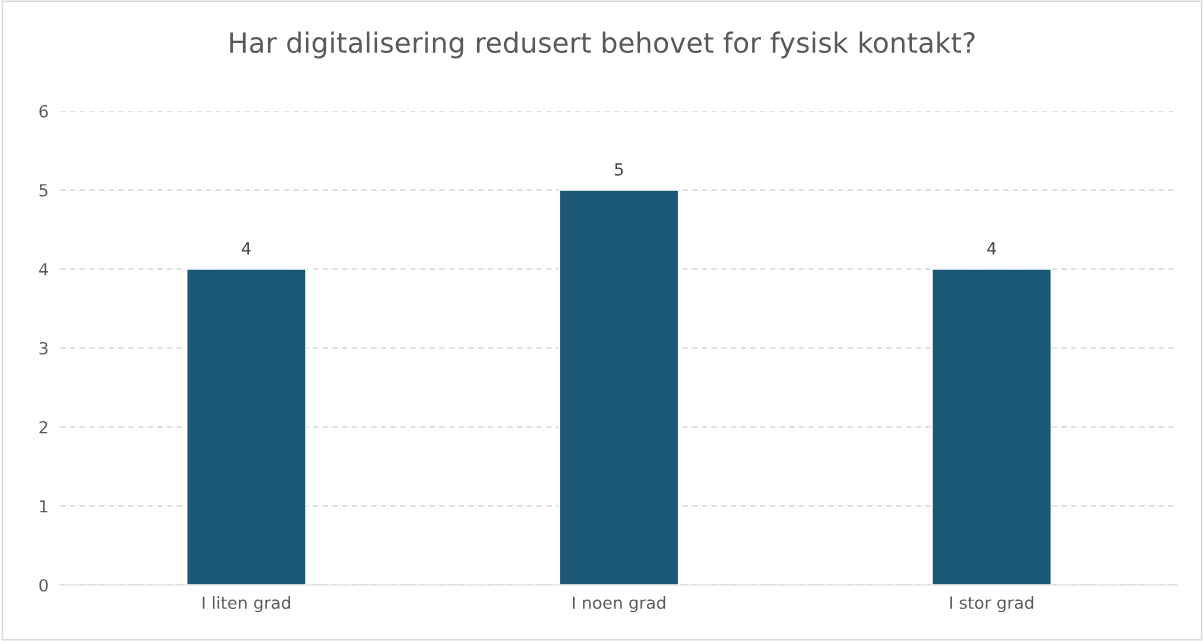 The image size is (1204, 641). What do you see at coordinates (43, 111) in the screenshot?
I see `y-tick-label: 6` at bounding box center [43, 111].